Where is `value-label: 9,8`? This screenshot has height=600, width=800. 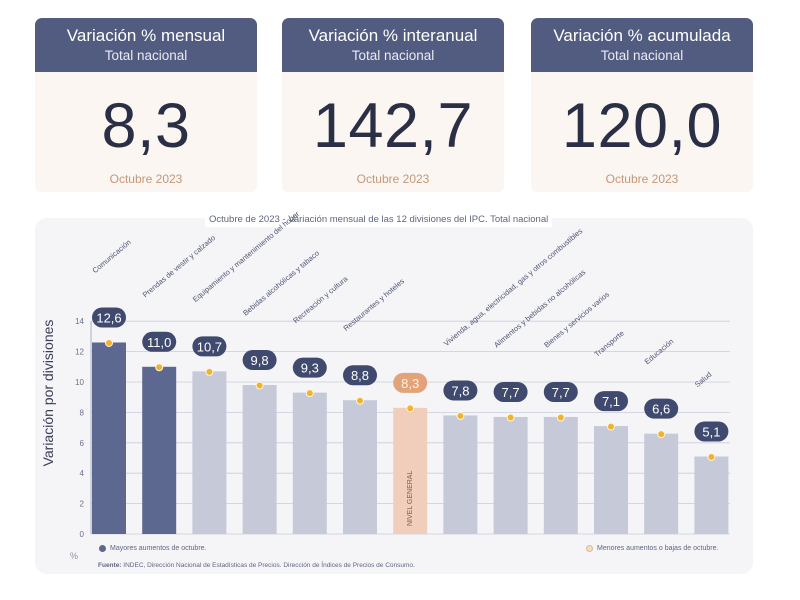 value-label: 9,8 is located at coordinates (260, 360).